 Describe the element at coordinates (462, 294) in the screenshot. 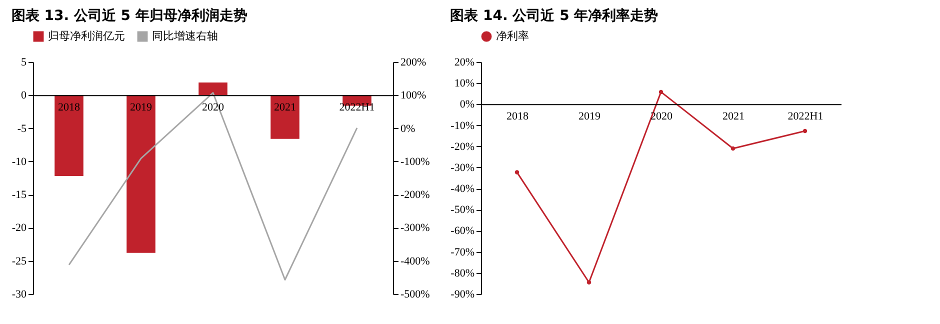

I see `y-tick-label: -90%` at that location.